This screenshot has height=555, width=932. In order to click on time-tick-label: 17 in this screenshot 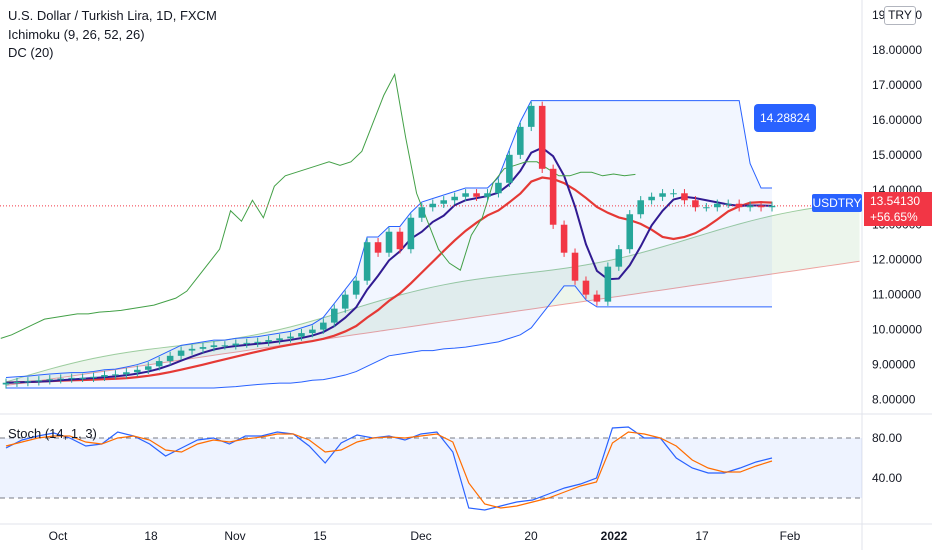, I will do `click(702, 536)`.